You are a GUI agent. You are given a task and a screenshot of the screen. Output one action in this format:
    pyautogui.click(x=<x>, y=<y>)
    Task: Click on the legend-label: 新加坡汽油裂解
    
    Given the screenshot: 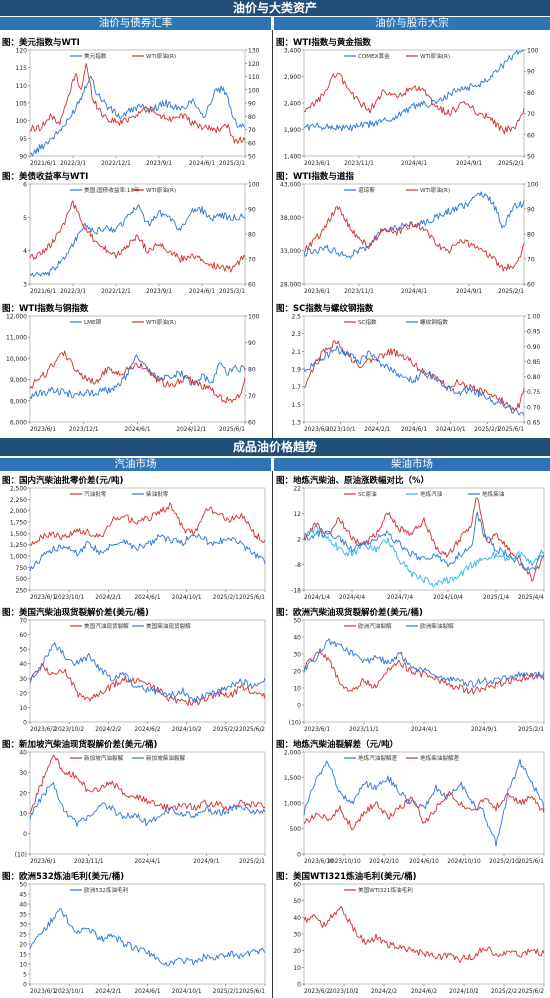 What is the action you would take?
    pyautogui.click(x=104, y=758)
    